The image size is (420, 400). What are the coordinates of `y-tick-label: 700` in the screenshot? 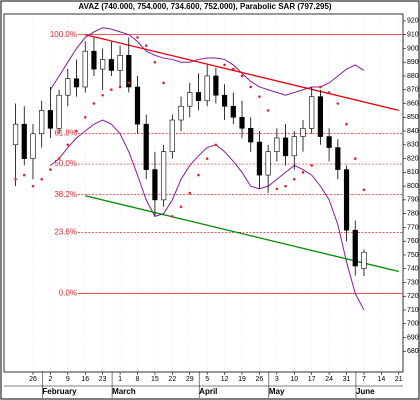 It's located at (413, 324).